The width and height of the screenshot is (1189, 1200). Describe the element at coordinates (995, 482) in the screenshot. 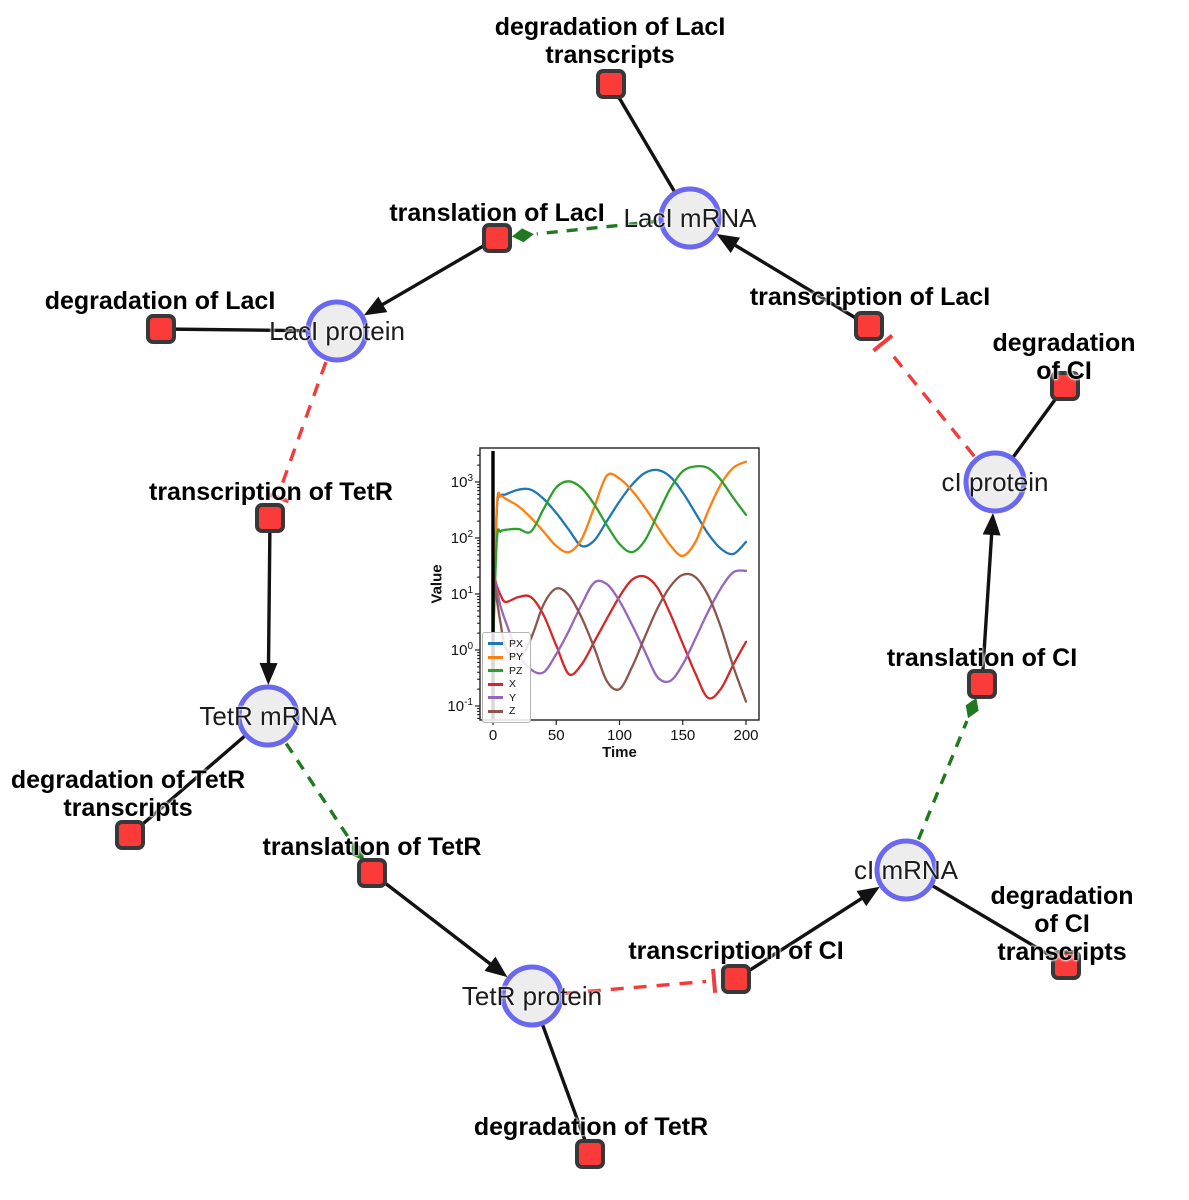

I see `species-node-ci-protein` at that location.